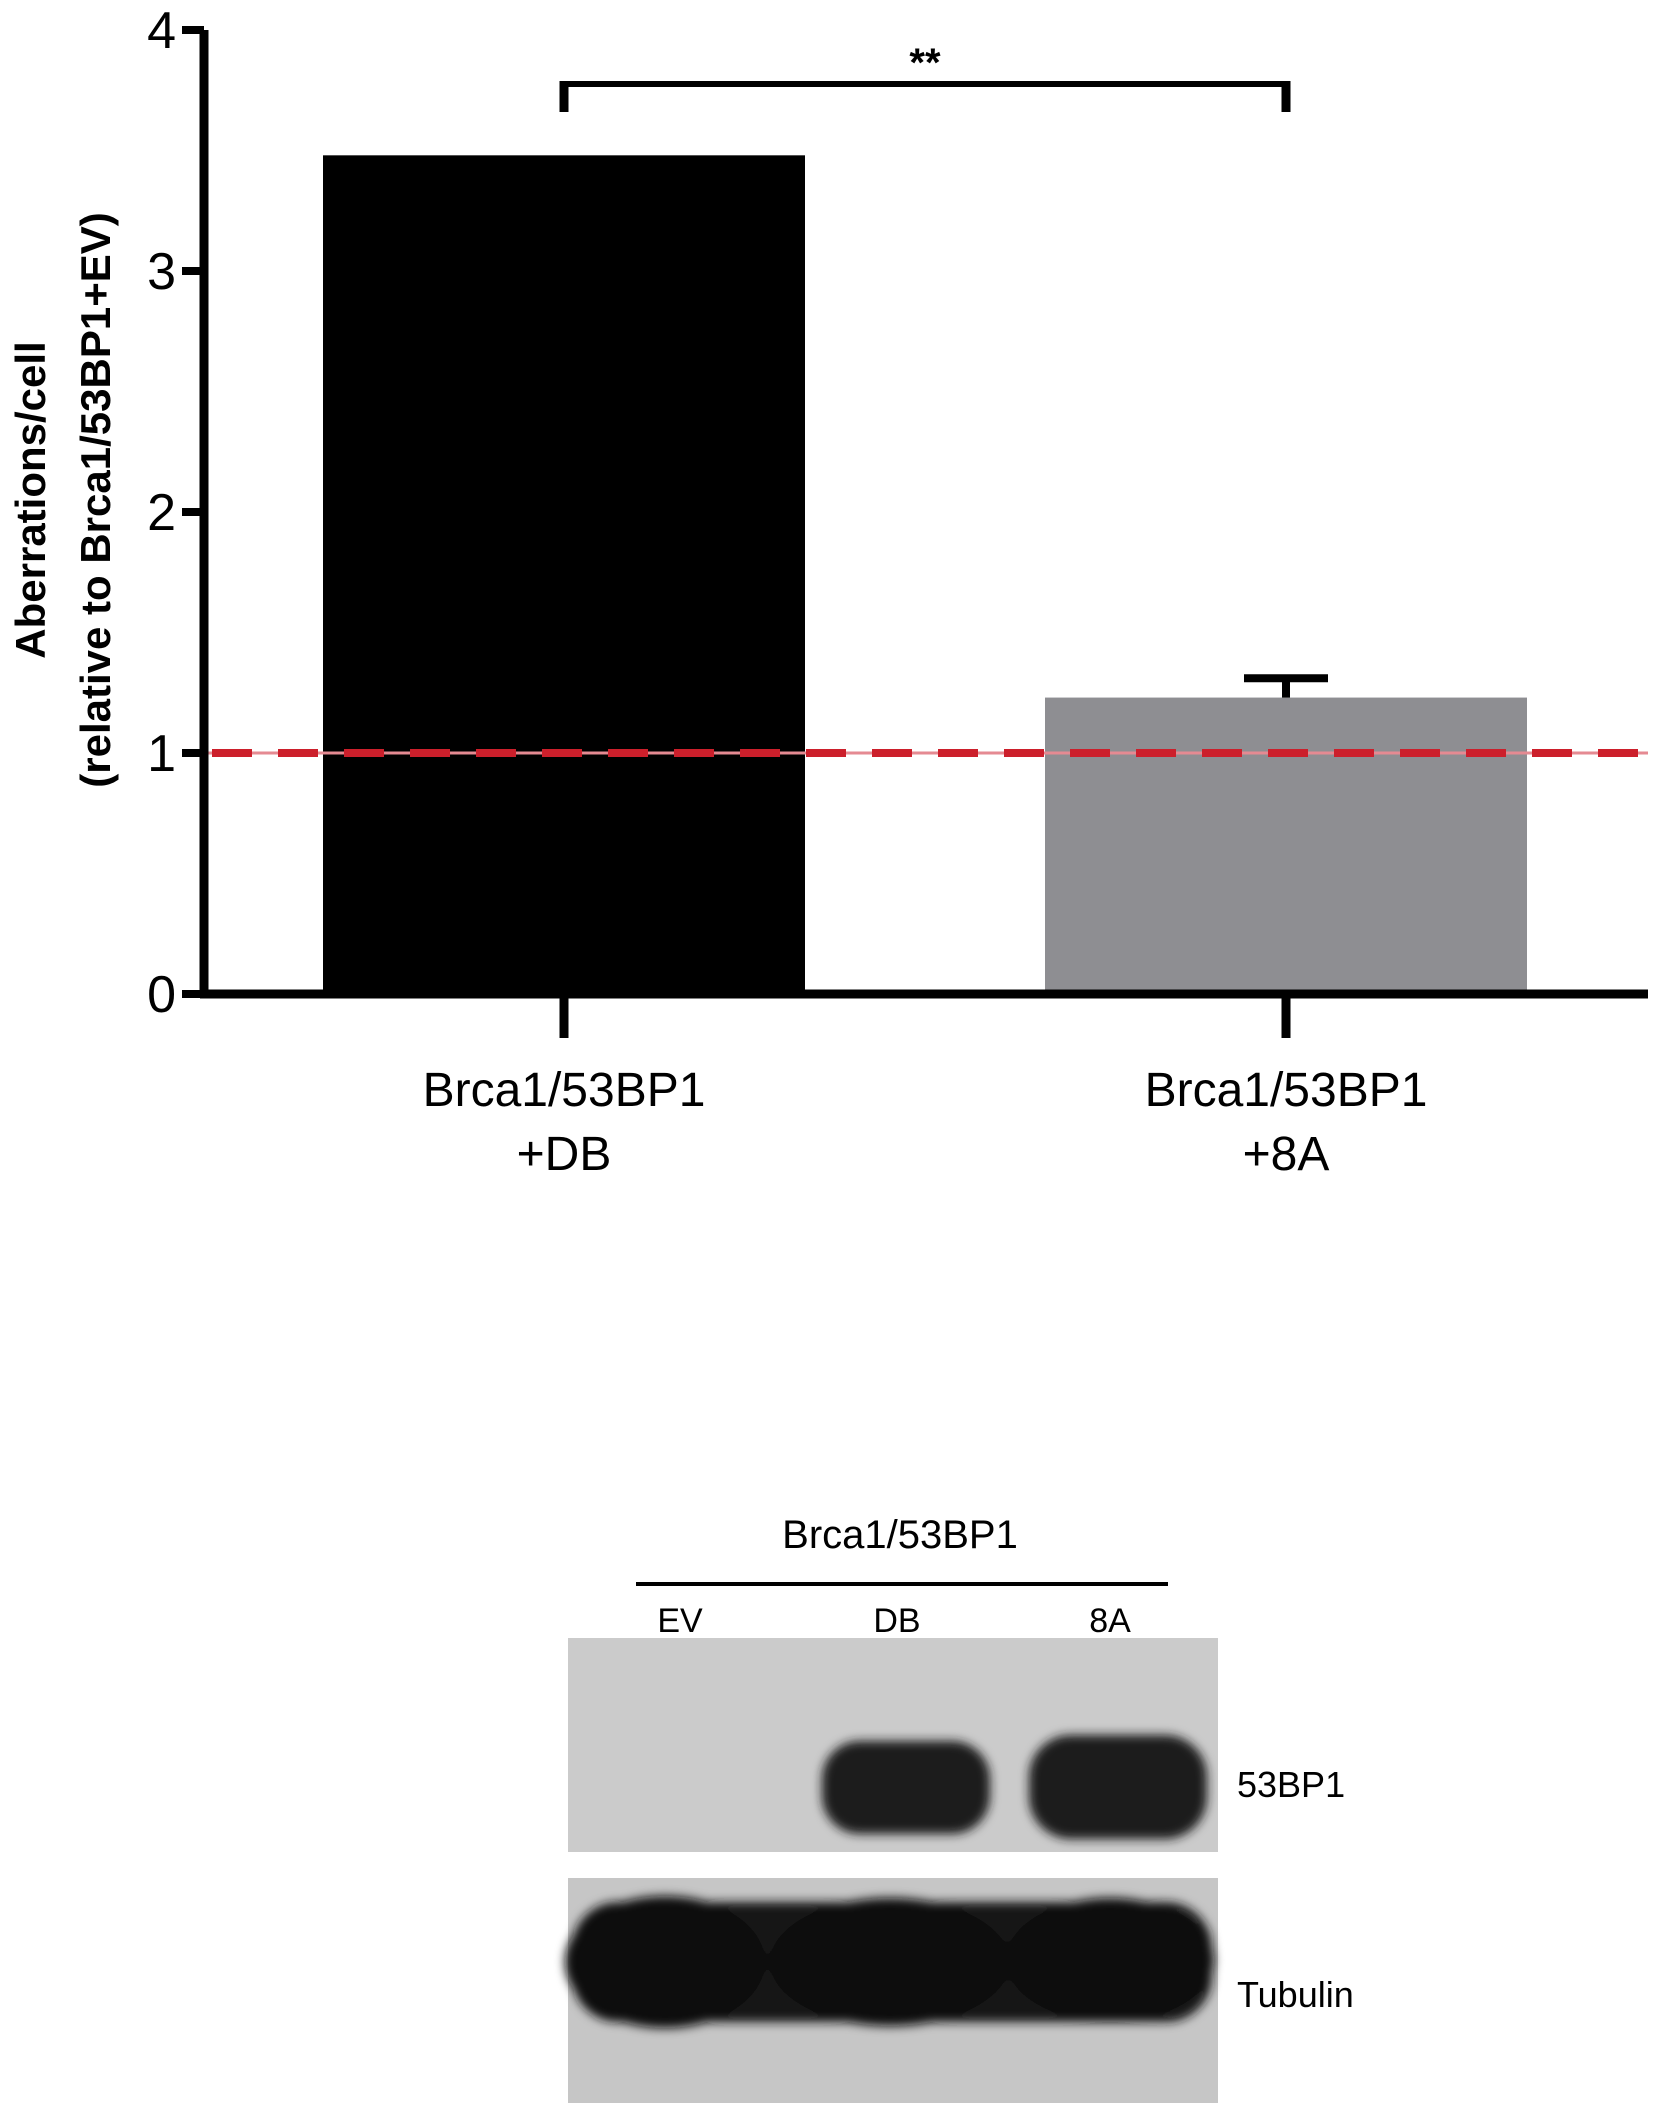 The height and width of the screenshot is (2103, 1660). Describe the element at coordinates (1118, 1787) in the screenshot. I see `band-53bp1-8a` at that location.